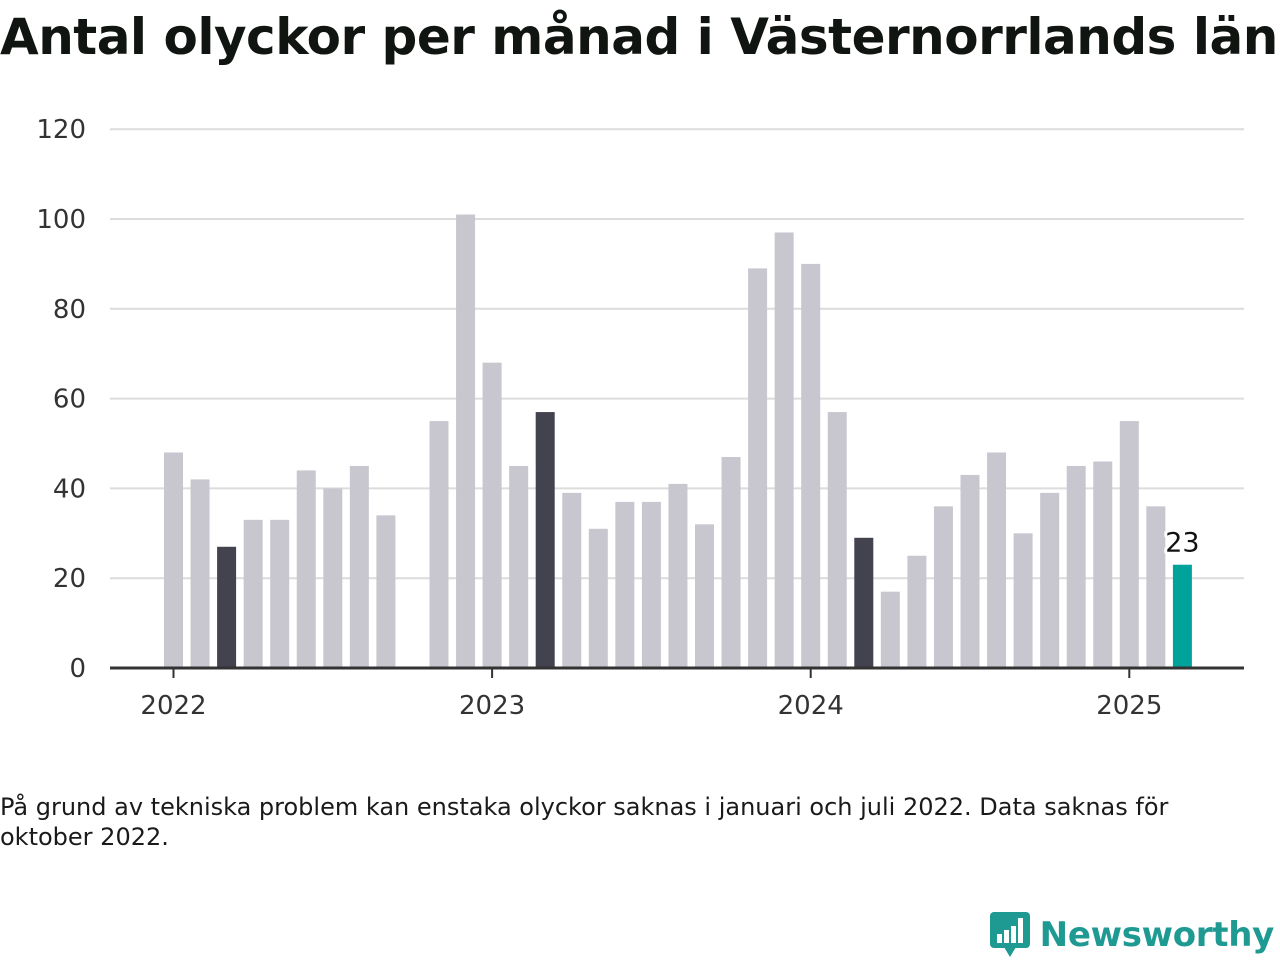 Image resolution: width=1280 pixels, height=960 pixels. What do you see at coordinates (69, 579) in the screenshot?
I see `y-tick-label: 20` at bounding box center [69, 579].